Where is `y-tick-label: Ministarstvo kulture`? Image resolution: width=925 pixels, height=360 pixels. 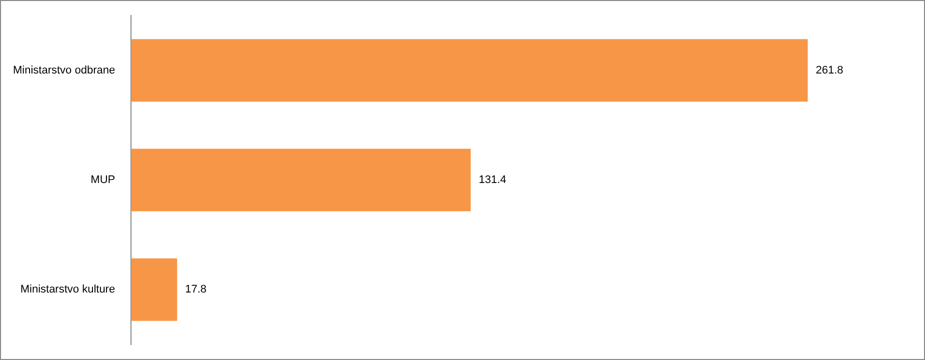 y-tick-label: Ministarstvo kulture is located at coordinates (68, 290).